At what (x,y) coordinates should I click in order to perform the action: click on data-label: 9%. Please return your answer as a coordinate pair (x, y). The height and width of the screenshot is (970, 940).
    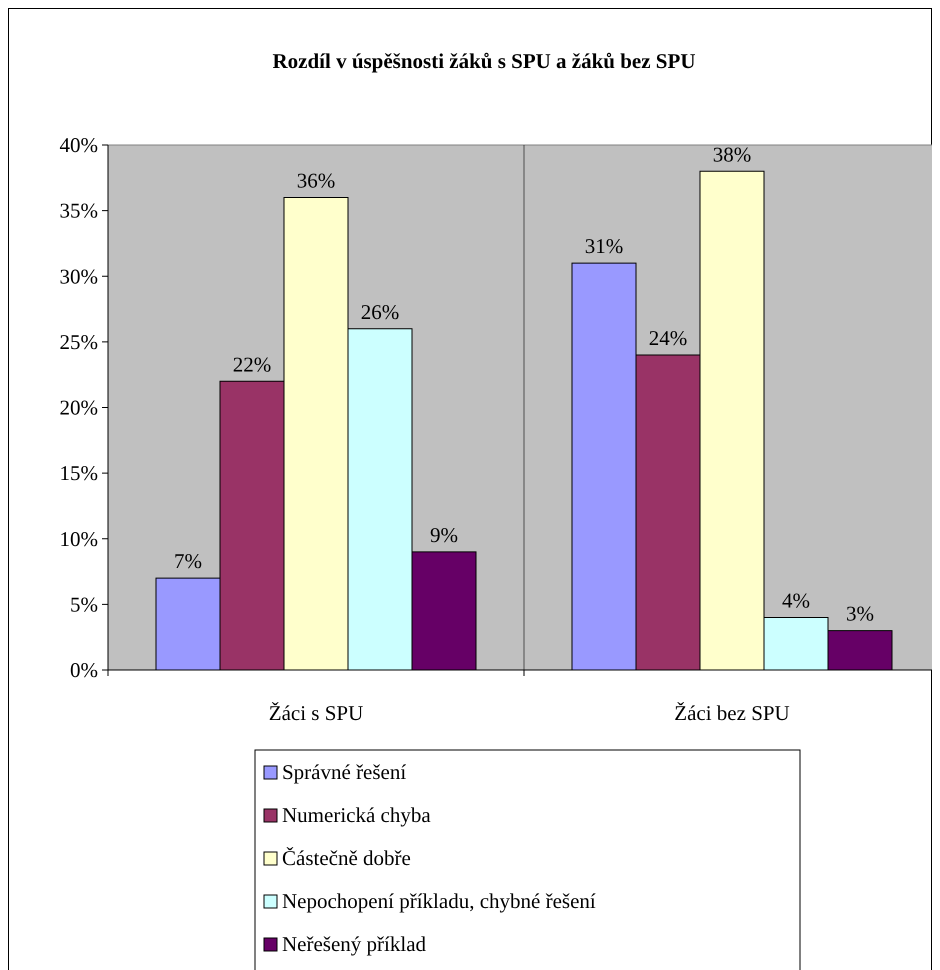
    Looking at the image, I should click on (444, 534).